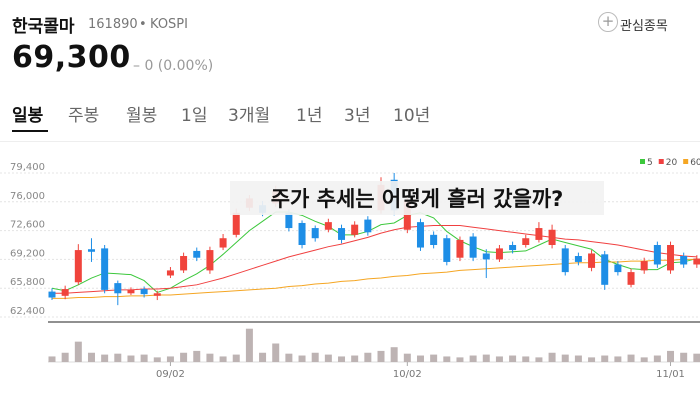 This screenshot has height=400, width=700. Describe the element at coordinates (407, 374) in the screenshot. I see `x-tick-label: 10/02` at that location.